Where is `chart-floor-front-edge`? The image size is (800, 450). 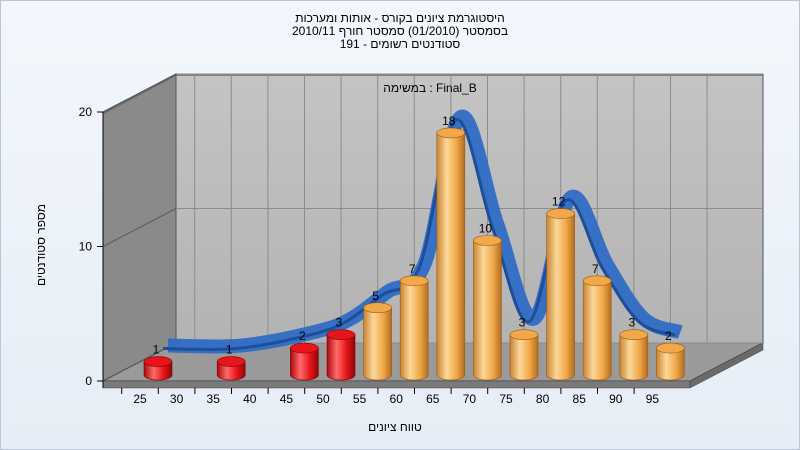 chart-floor-front-edge is located at coordinates (396, 384).